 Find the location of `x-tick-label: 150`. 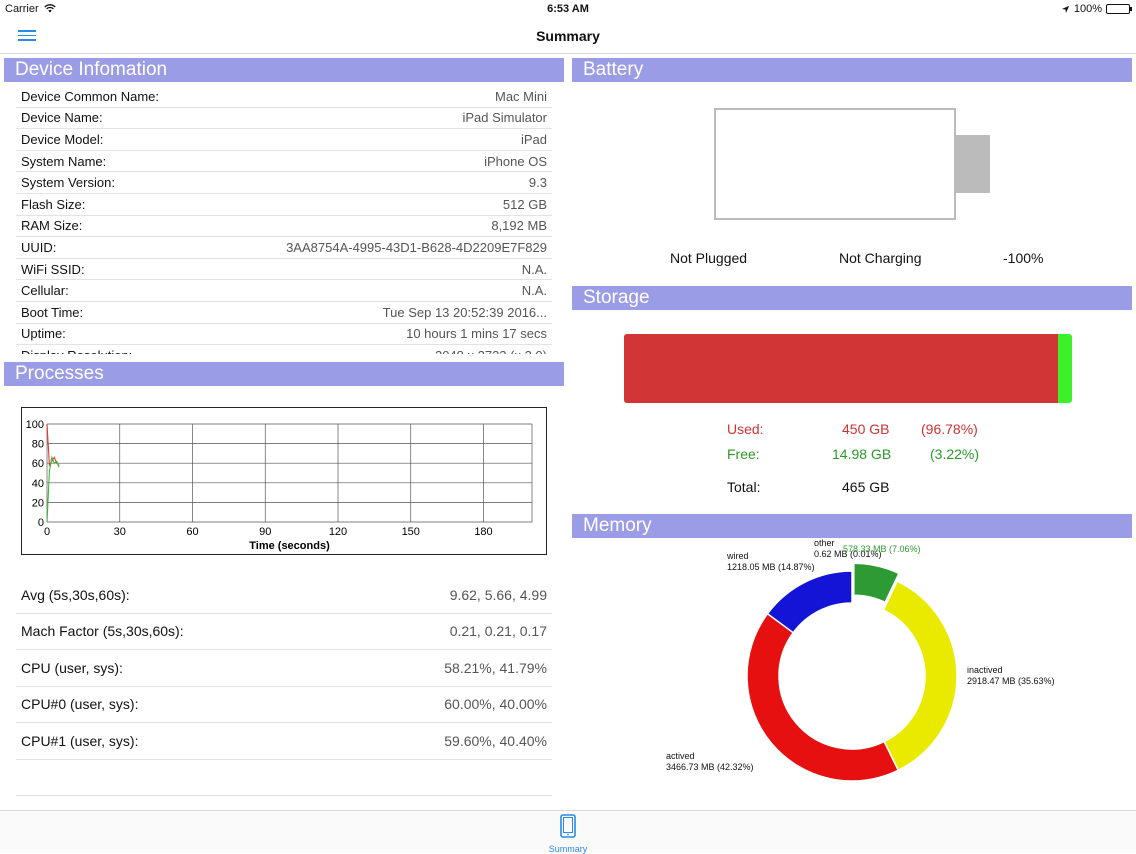

x-tick-label: 150 is located at coordinates (411, 532).